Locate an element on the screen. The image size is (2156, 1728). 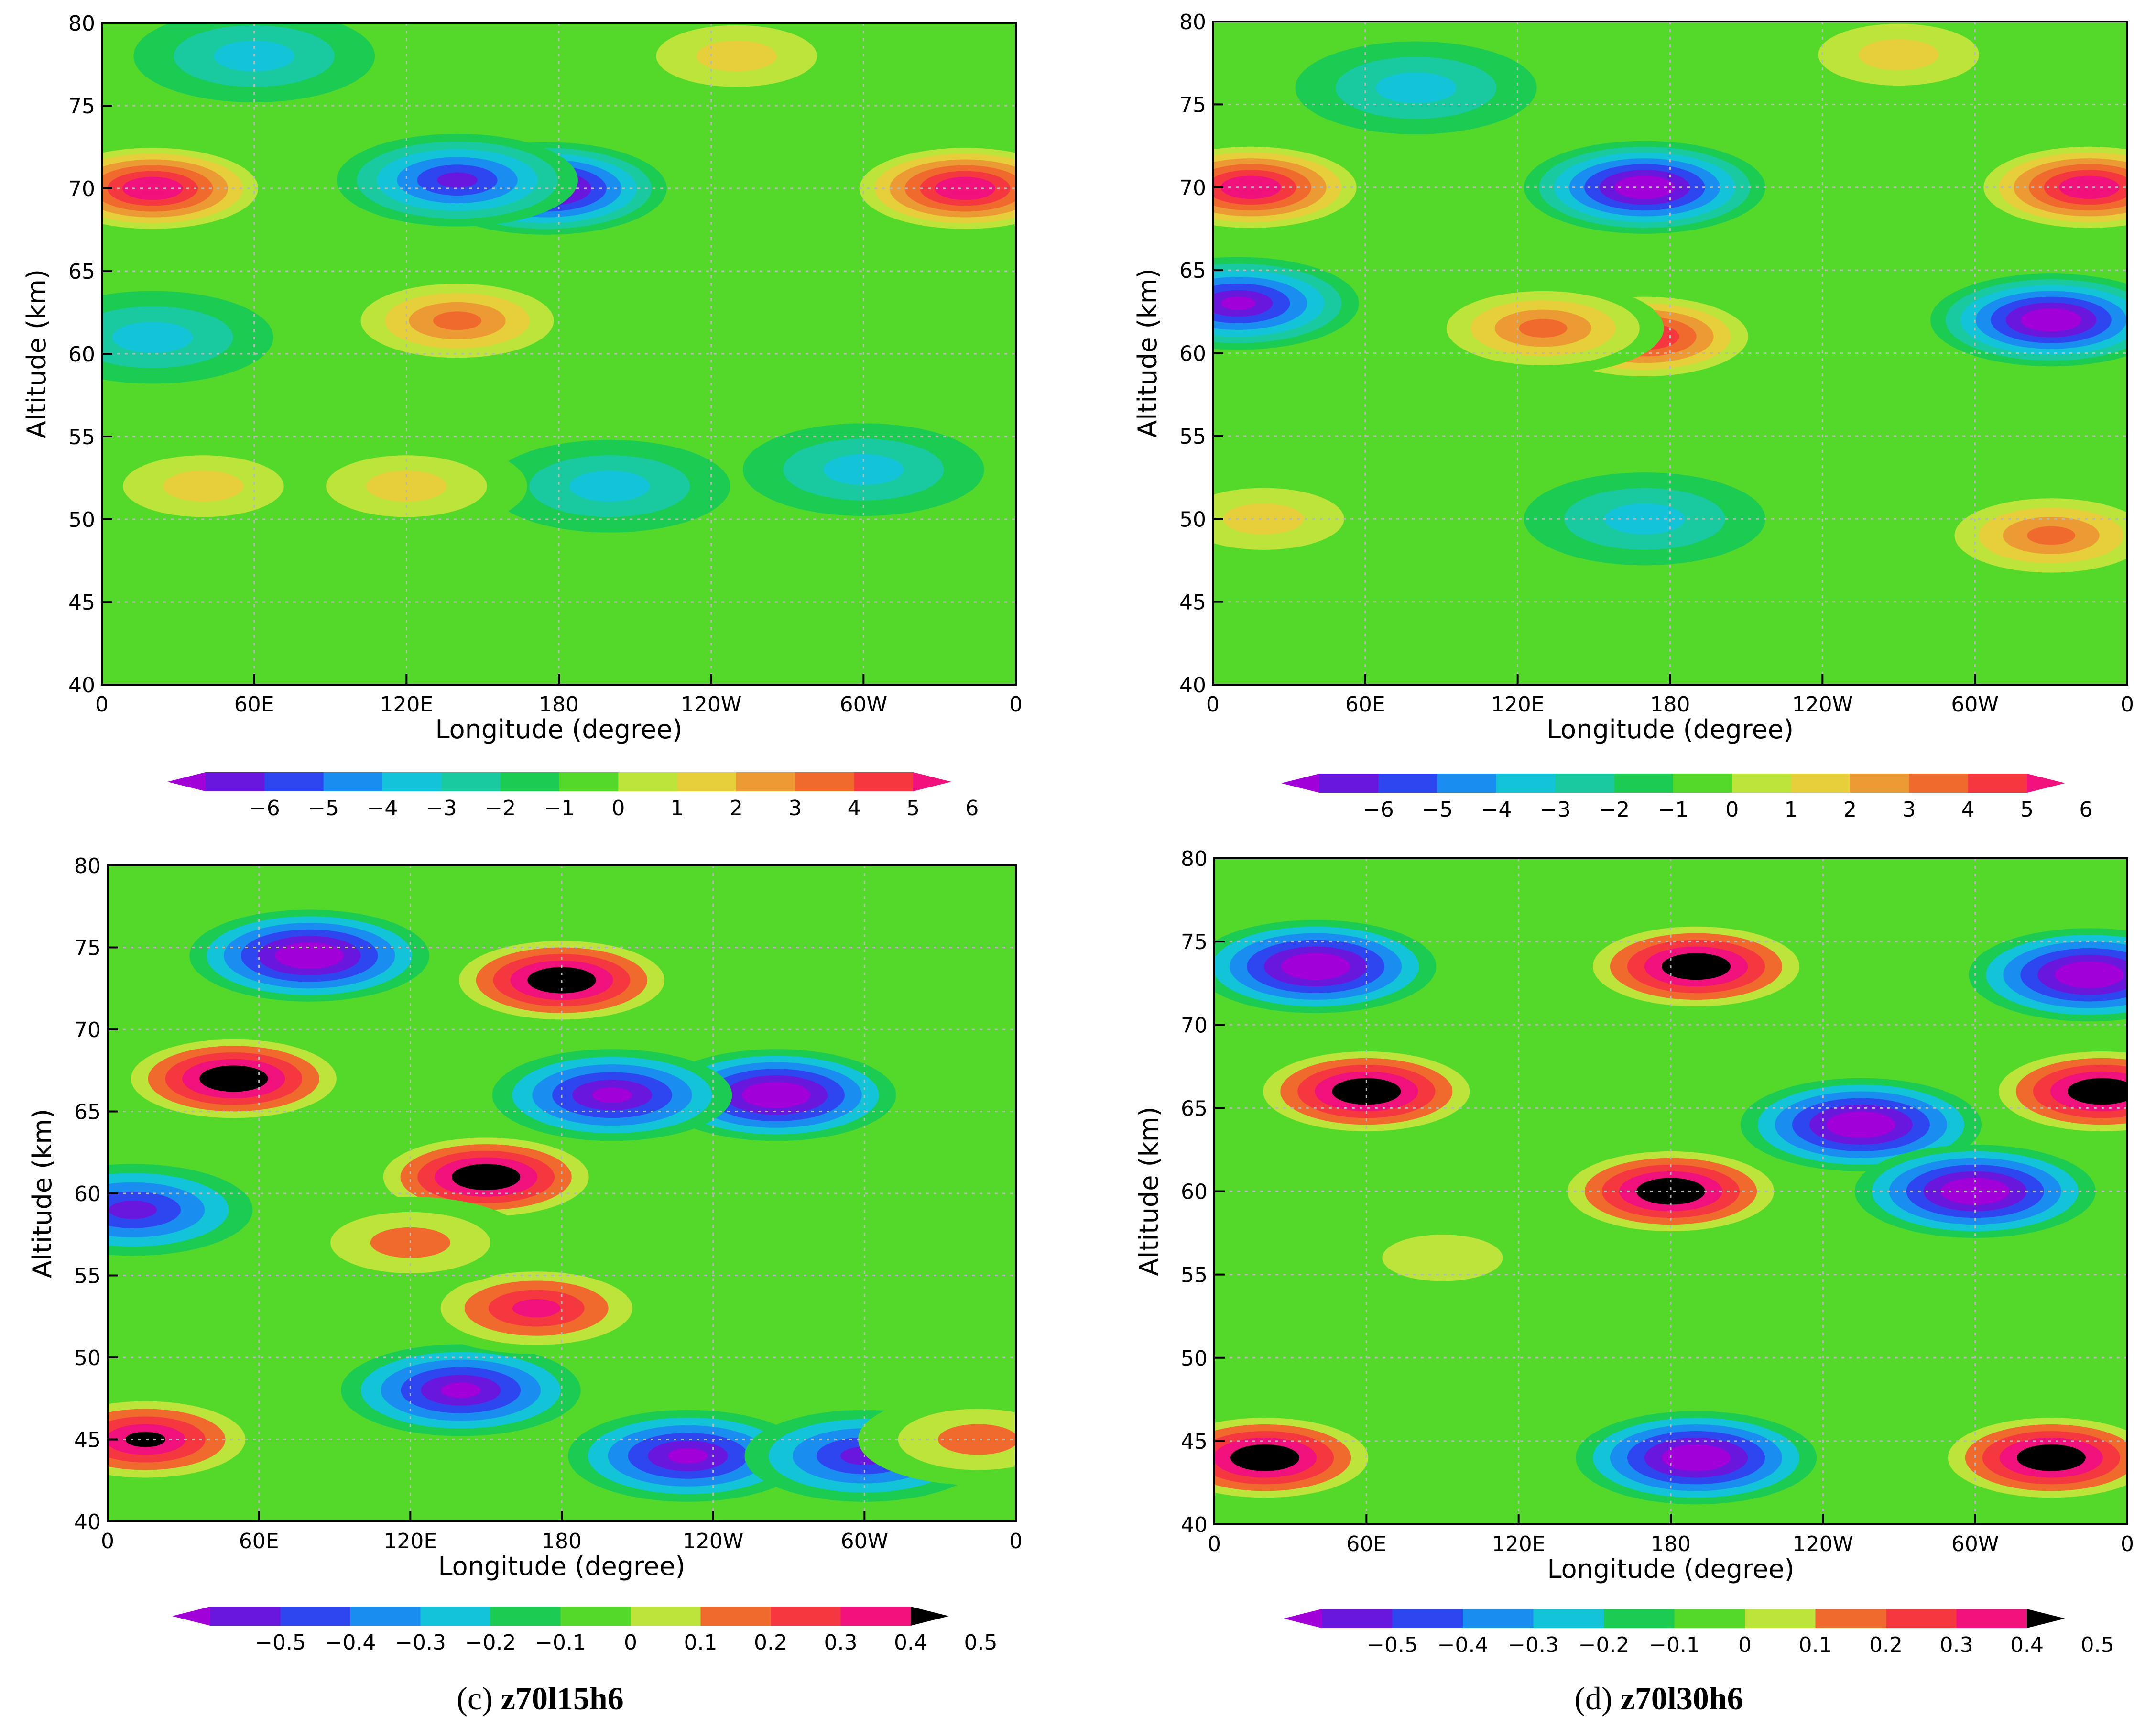
colorbar: −0.5 −0.4 −0.3 −0.2 −0.1 0 0.1 0.2 0.3 0.4 0.5 is located at coordinates (1699, 1633).